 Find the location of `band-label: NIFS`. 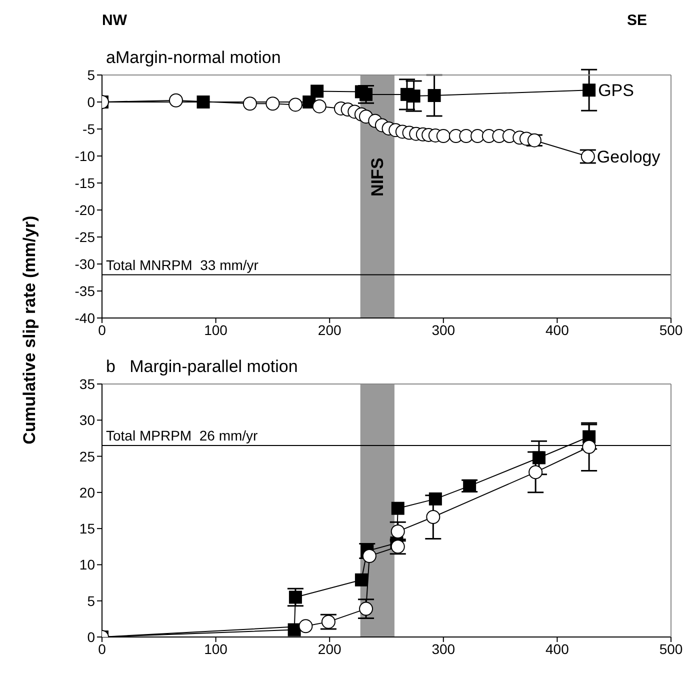

band-label: NIFS is located at coordinates (377, 177).